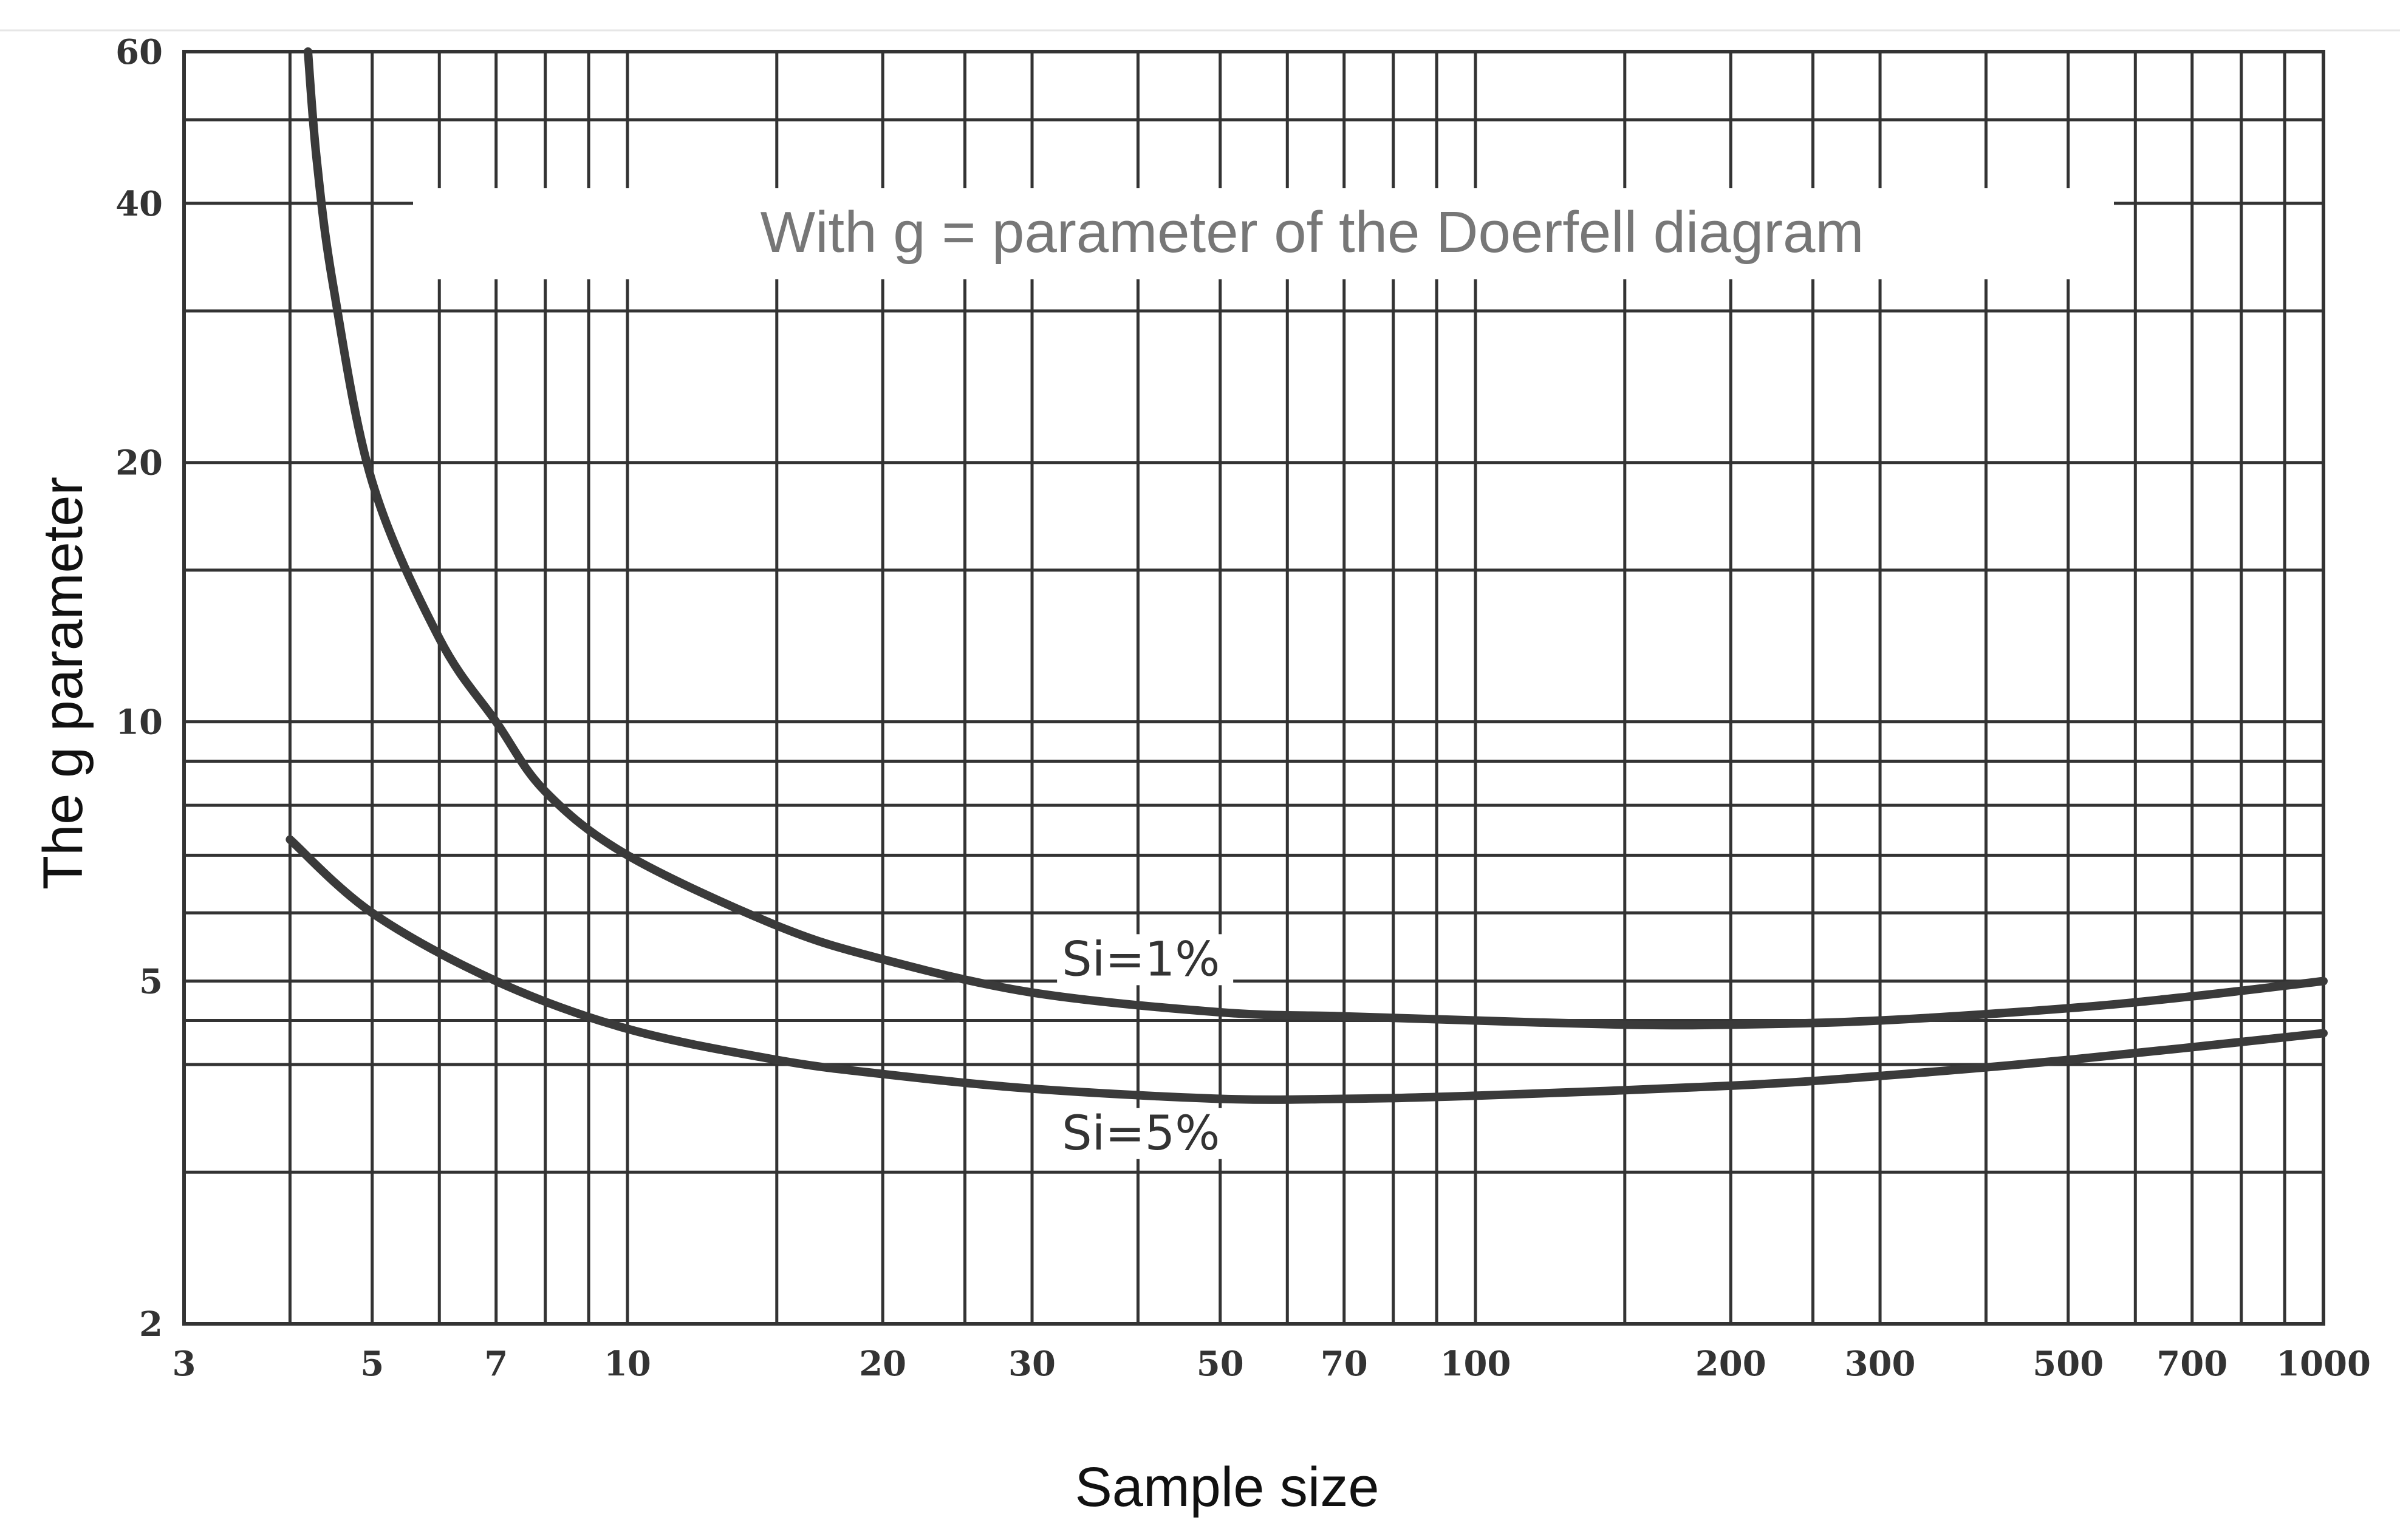 The width and height of the screenshot is (2400, 1540). Describe the element at coordinates (627, 1364) in the screenshot. I see `x-tick-label: 10` at that location.